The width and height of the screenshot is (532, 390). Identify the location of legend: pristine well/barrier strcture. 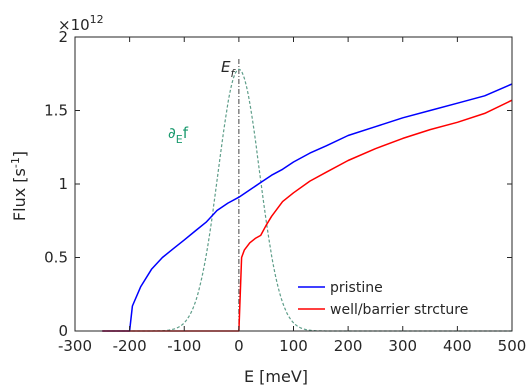
(383, 299).